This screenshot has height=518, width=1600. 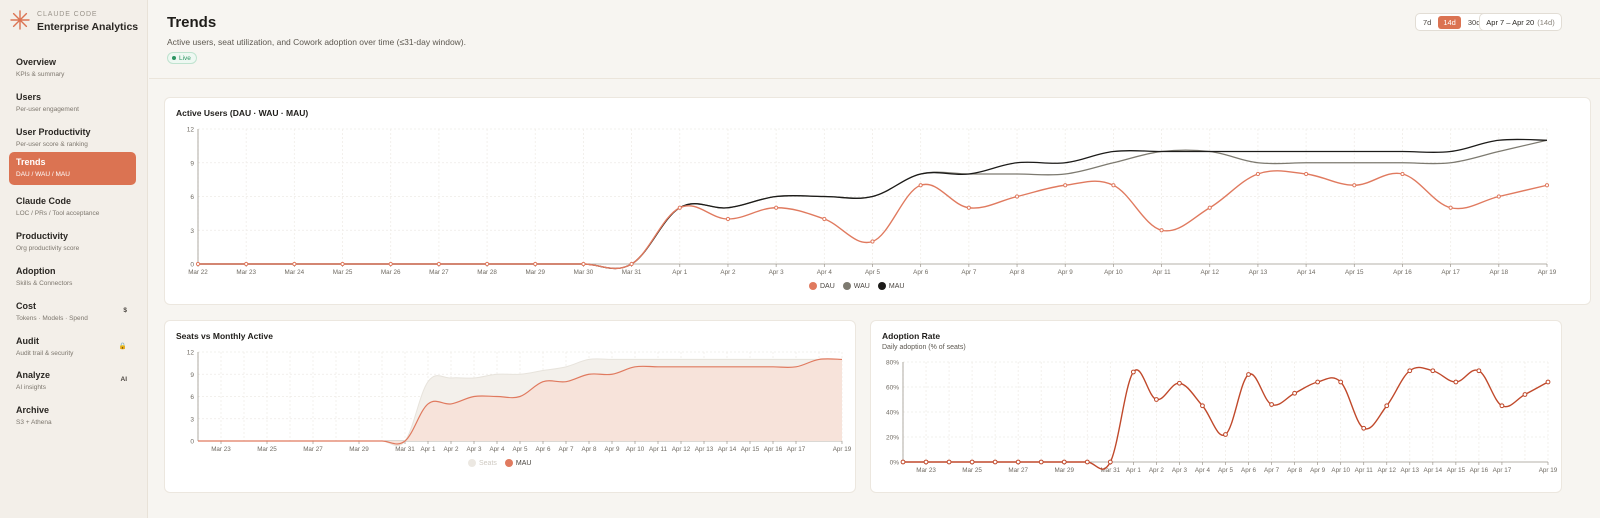 What do you see at coordinates (472, 463) in the screenshot?
I see `legend-seats-swatch` at bounding box center [472, 463].